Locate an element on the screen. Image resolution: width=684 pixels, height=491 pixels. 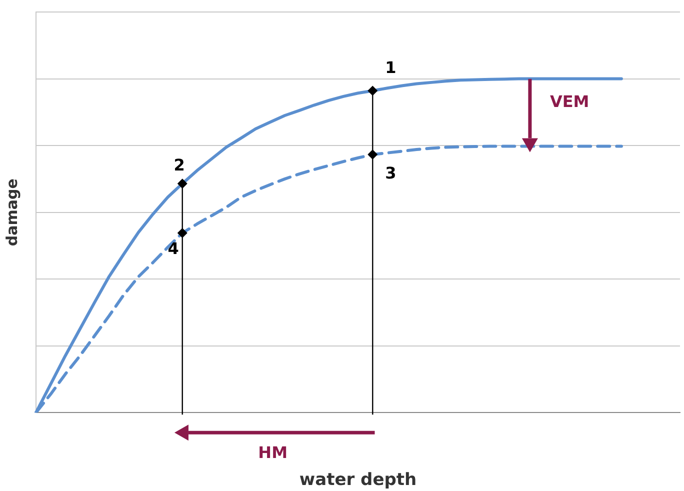
annotation: 1 is located at coordinates (390, 67).